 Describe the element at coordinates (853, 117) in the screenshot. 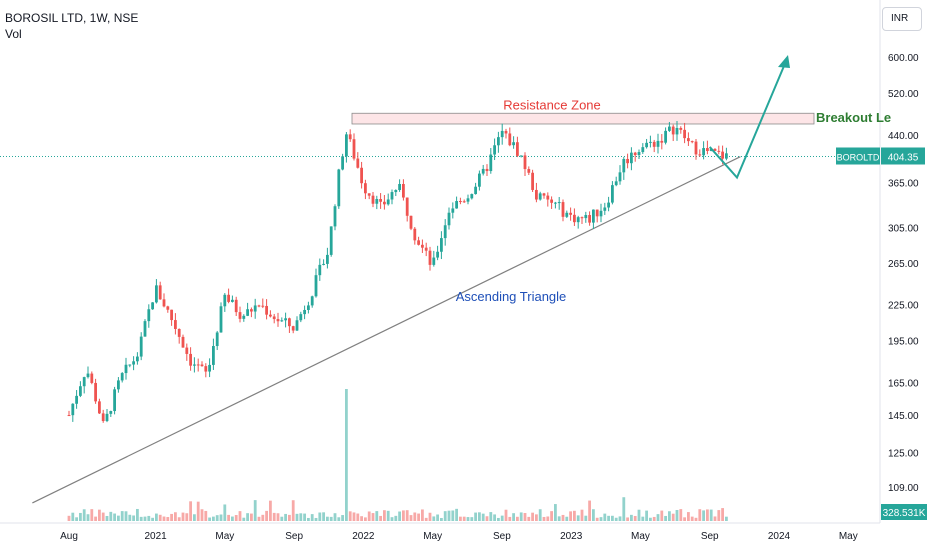

I see `breakout-label: Breakout Le` at that location.